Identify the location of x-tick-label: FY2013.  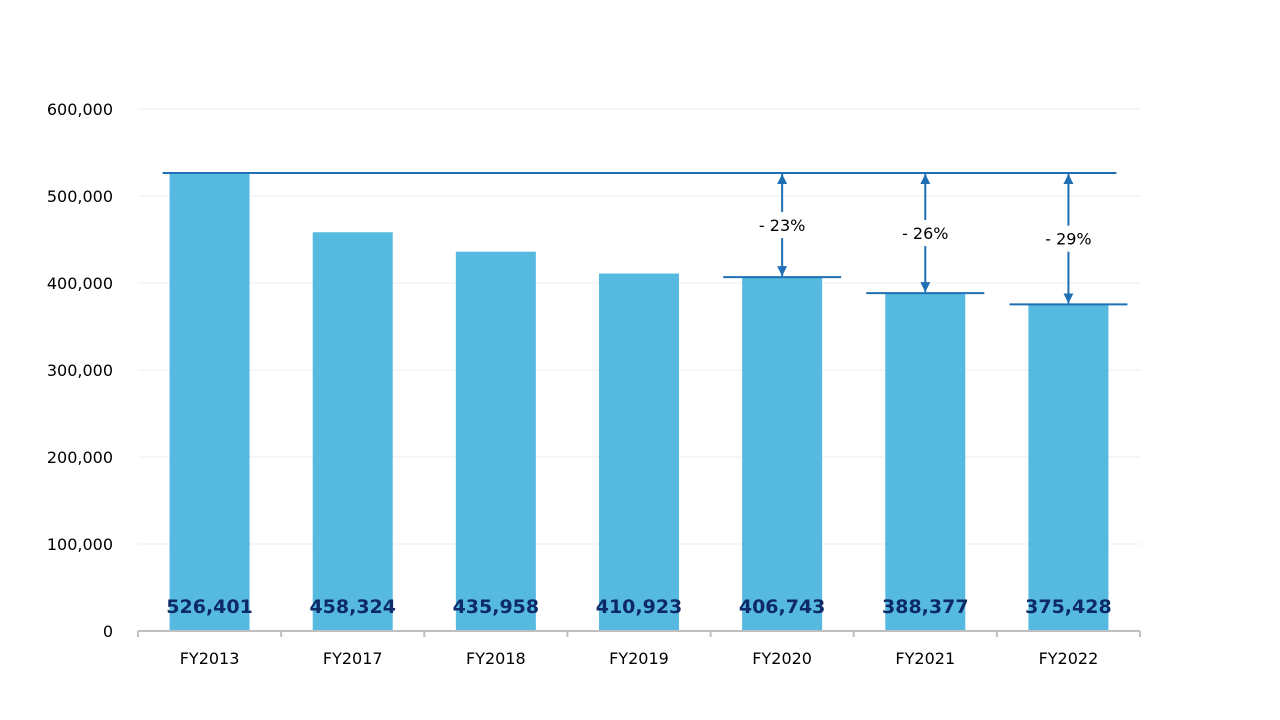
(210, 658).